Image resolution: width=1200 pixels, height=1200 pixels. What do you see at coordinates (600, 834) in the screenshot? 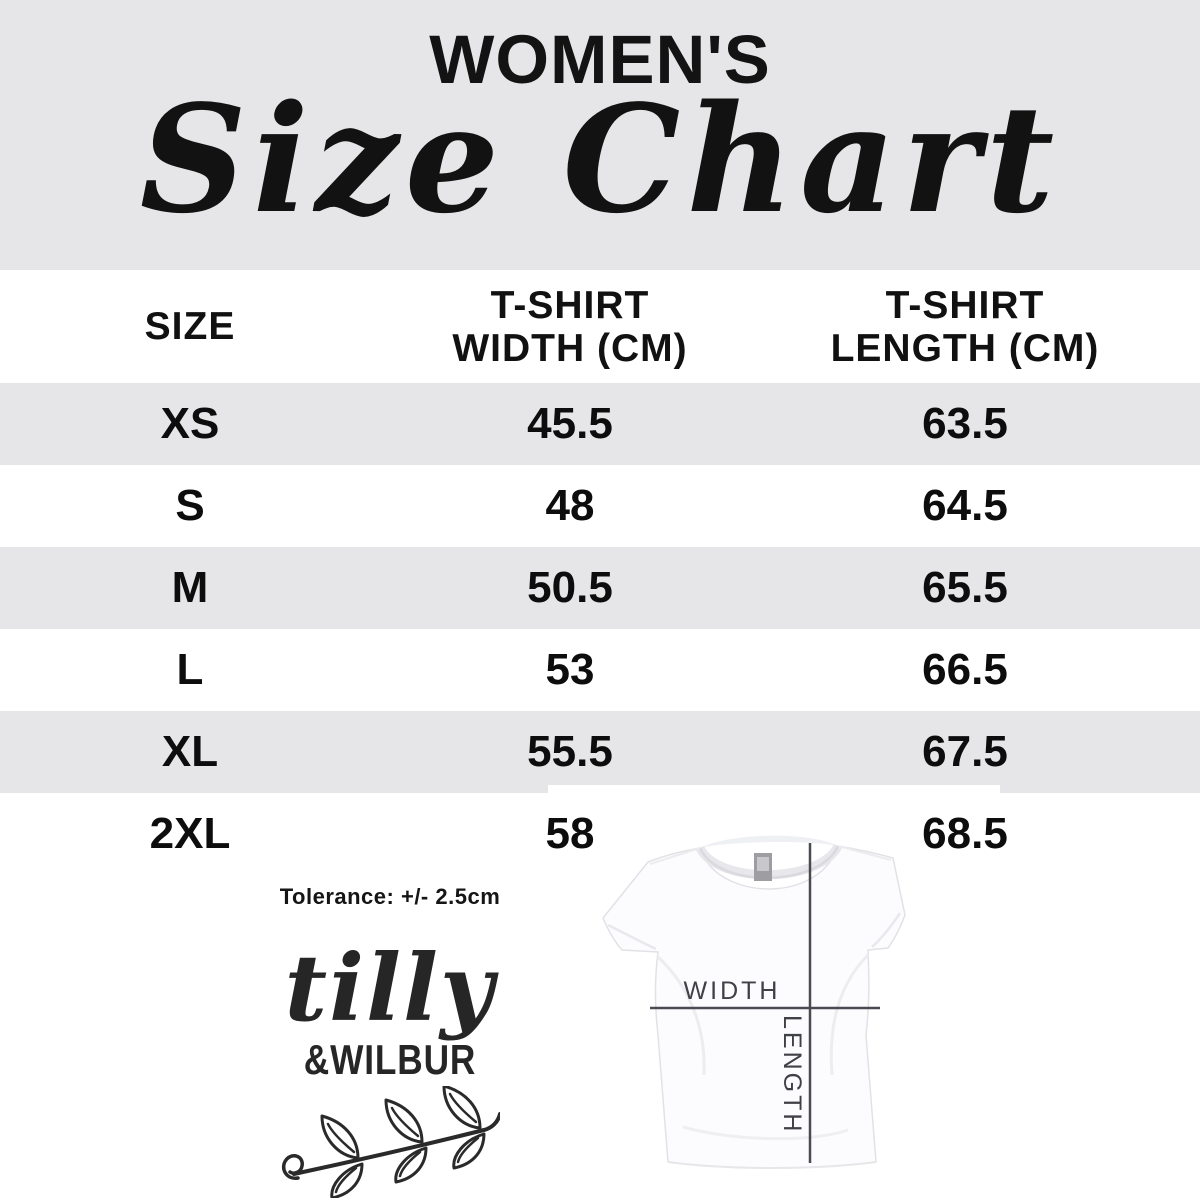
I see `table-row: 2XL 58 68.5` at bounding box center [600, 834].